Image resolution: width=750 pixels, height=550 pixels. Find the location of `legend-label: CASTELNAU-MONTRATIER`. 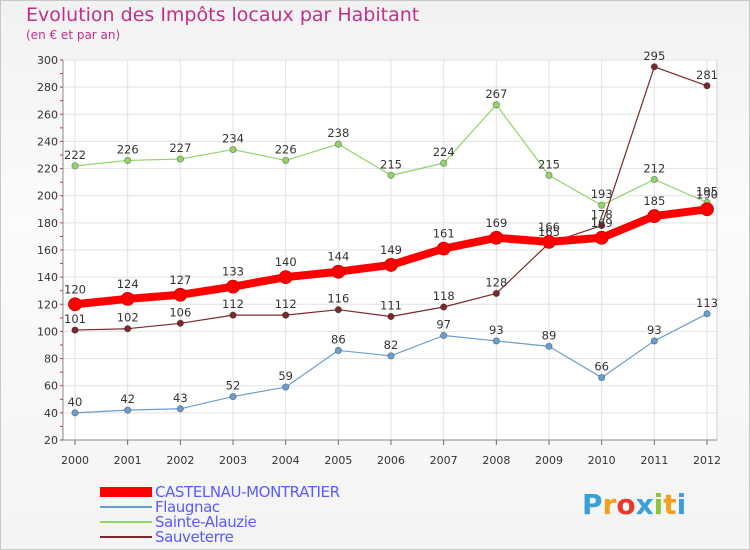

legend-label: CASTELNAU-MONTRATIER is located at coordinates (247, 492).